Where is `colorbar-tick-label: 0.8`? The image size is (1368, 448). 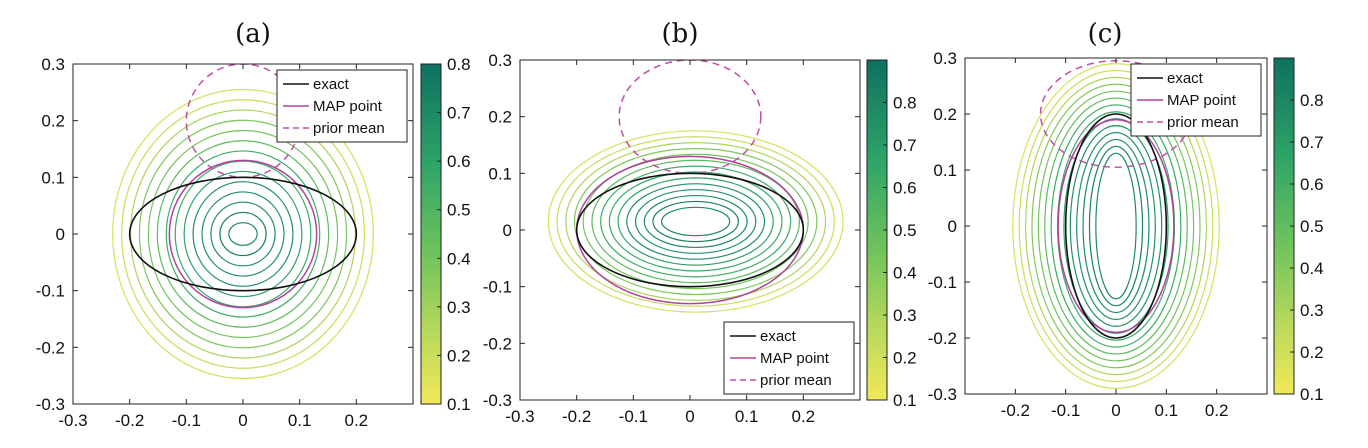 colorbar-tick-label: 0.8 is located at coordinates (905, 103).